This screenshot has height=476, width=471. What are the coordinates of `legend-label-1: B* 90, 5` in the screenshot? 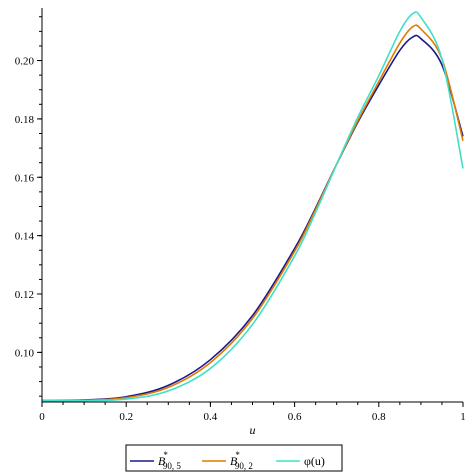 It's located at (169, 460).